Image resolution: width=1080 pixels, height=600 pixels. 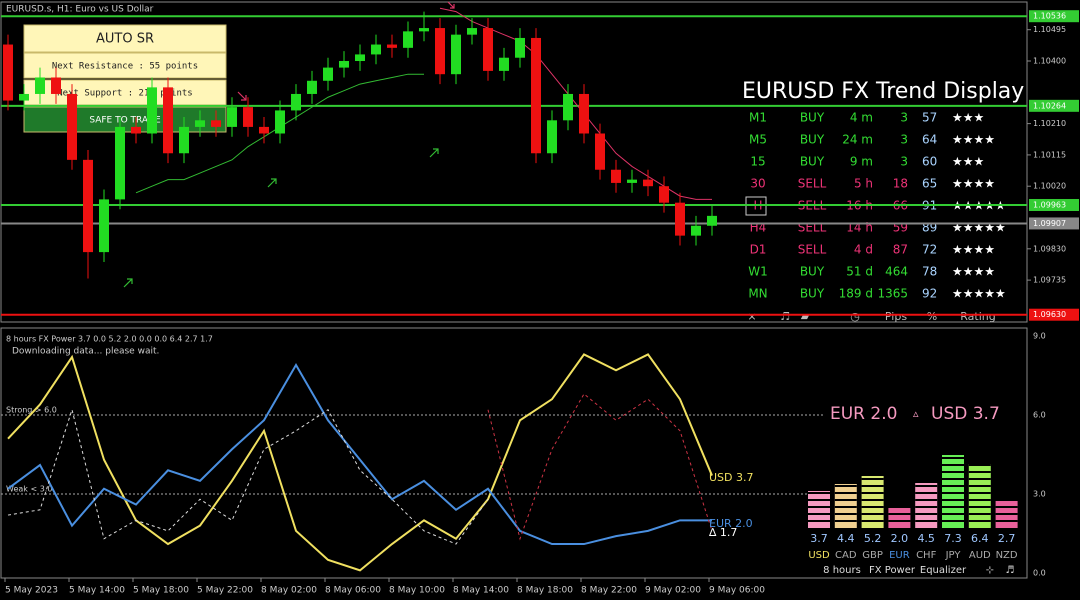 What do you see at coordinates (846, 555) in the screenshot?
I see `currency-label: CAD` at bounding box center [846, 555].